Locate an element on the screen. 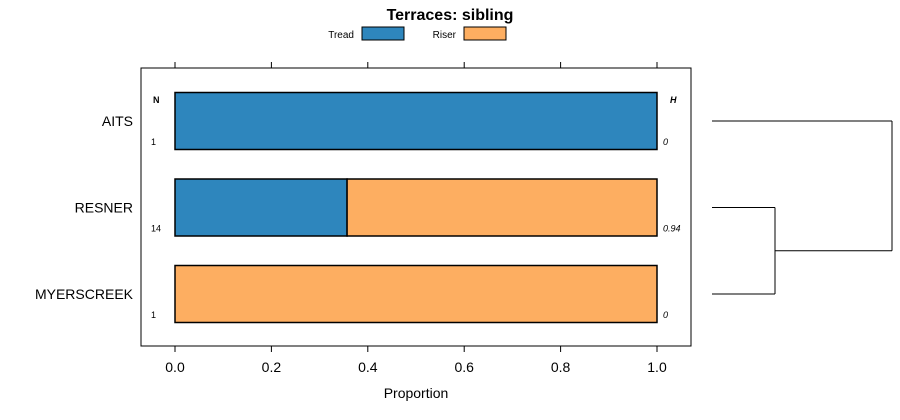  x-tick-label: 0.6 is located at coordinates (464, 367).